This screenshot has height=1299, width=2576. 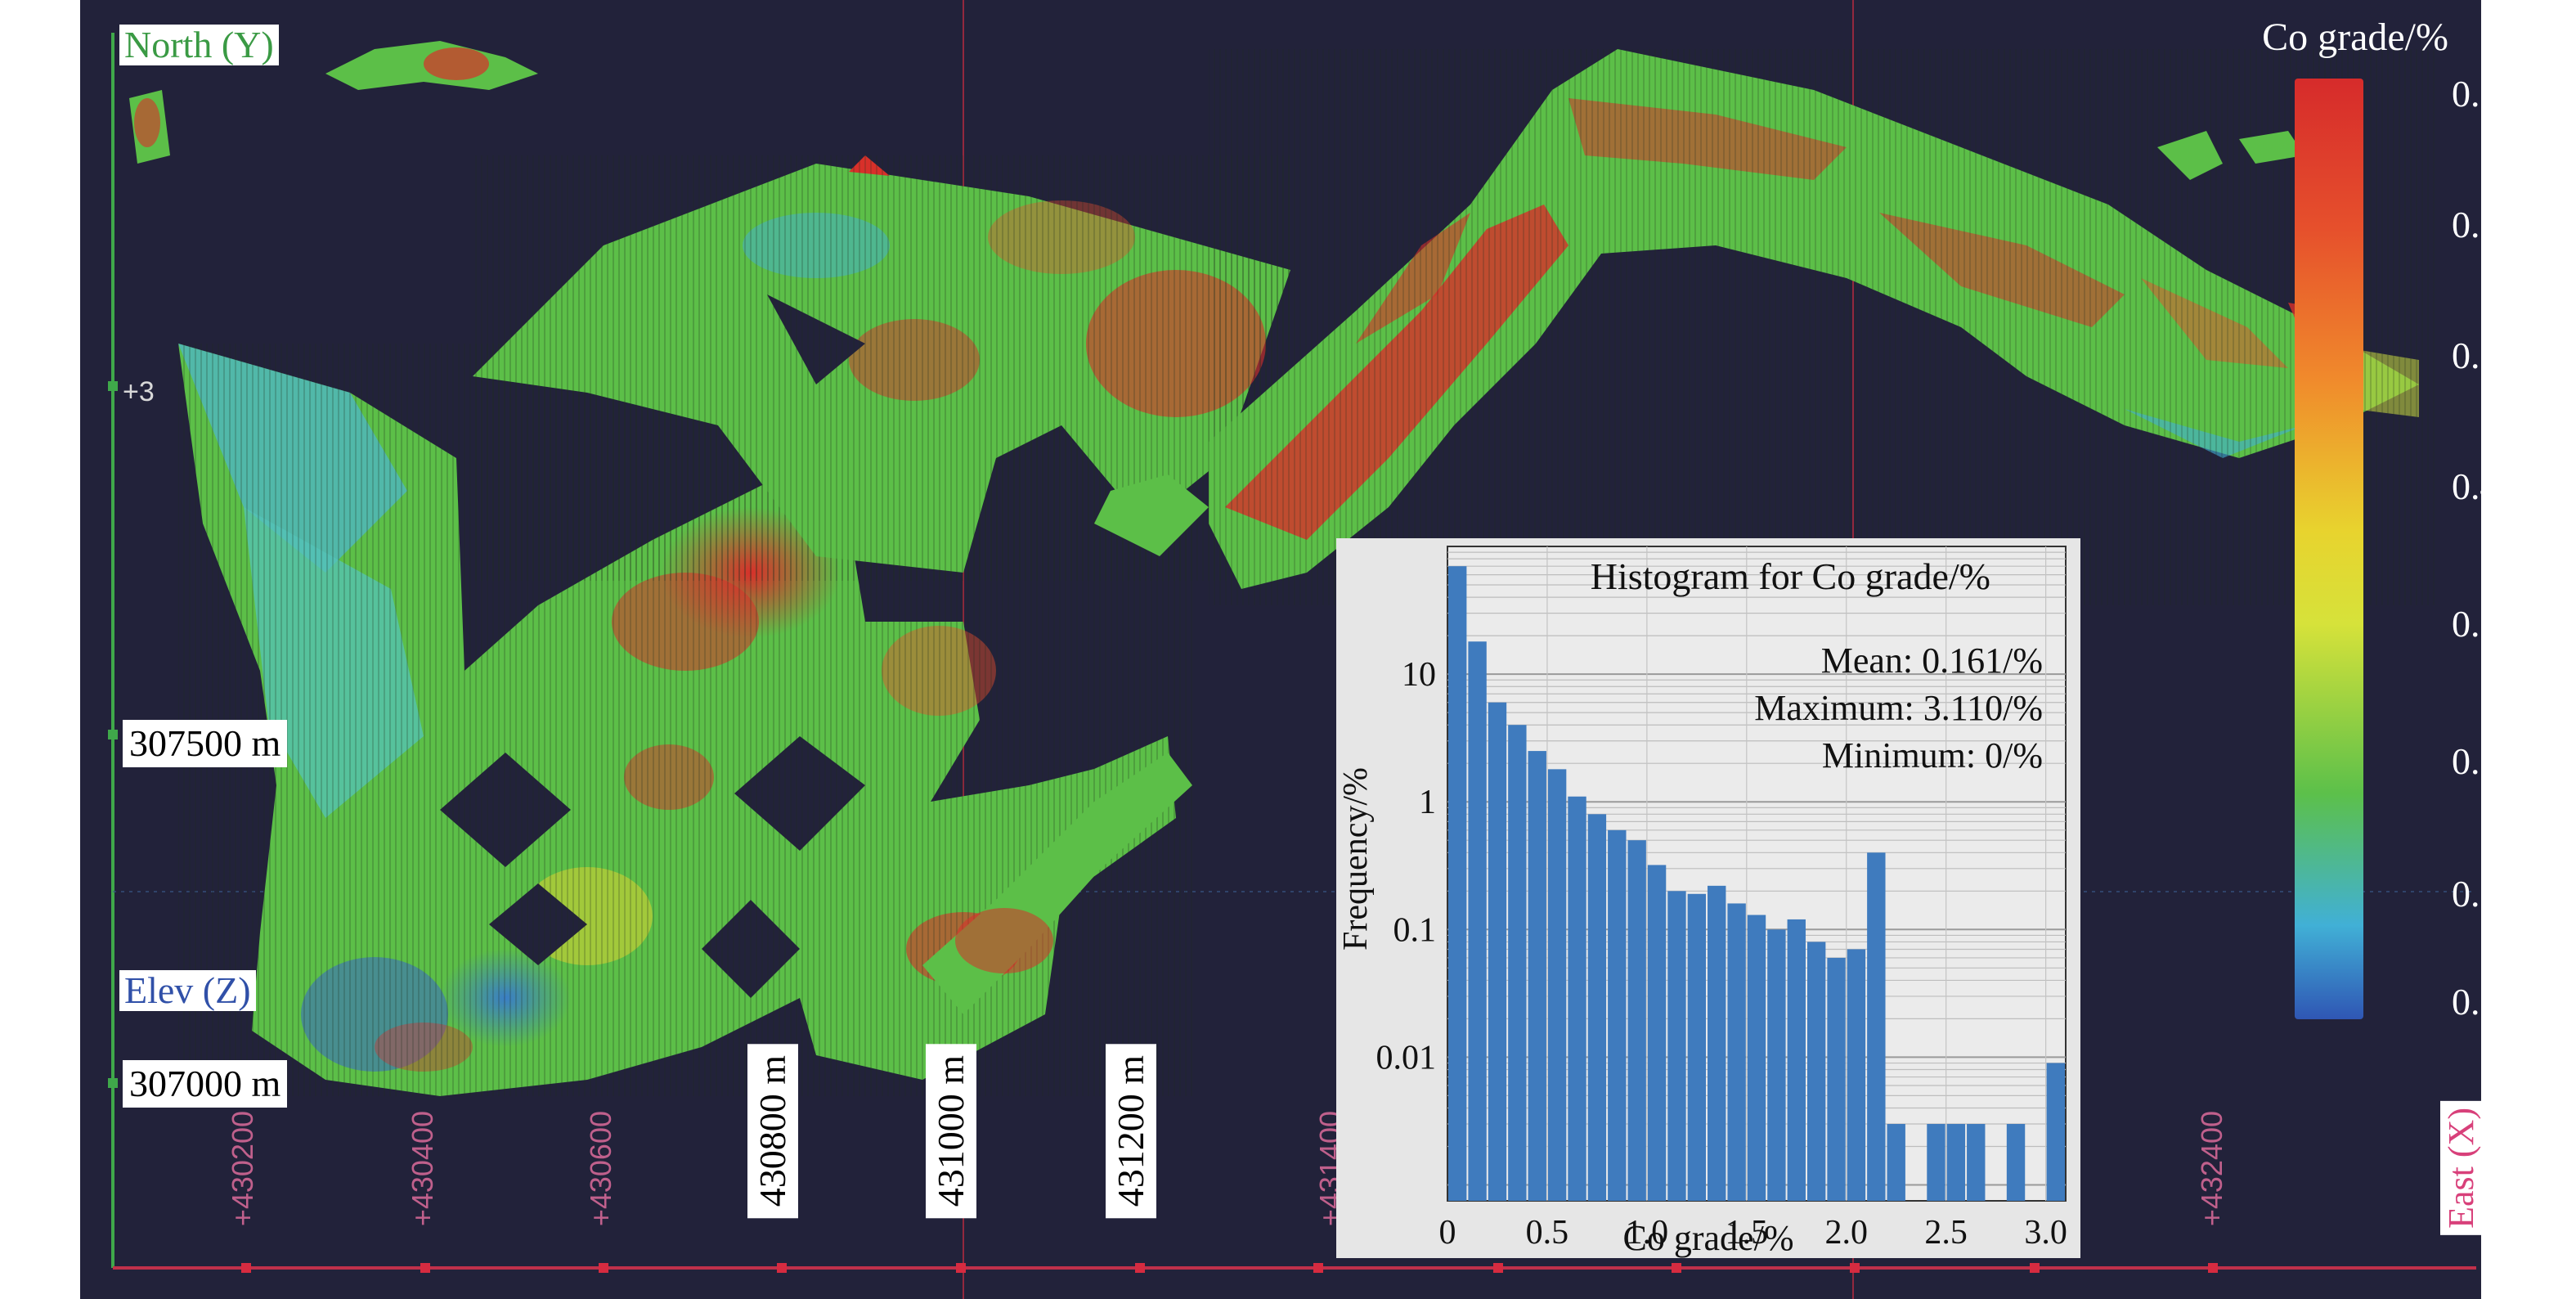 What do you see at coordinates (1151, 515) in the screenshot?
I see `ore-fragment` at bounding box center [1151, 515].